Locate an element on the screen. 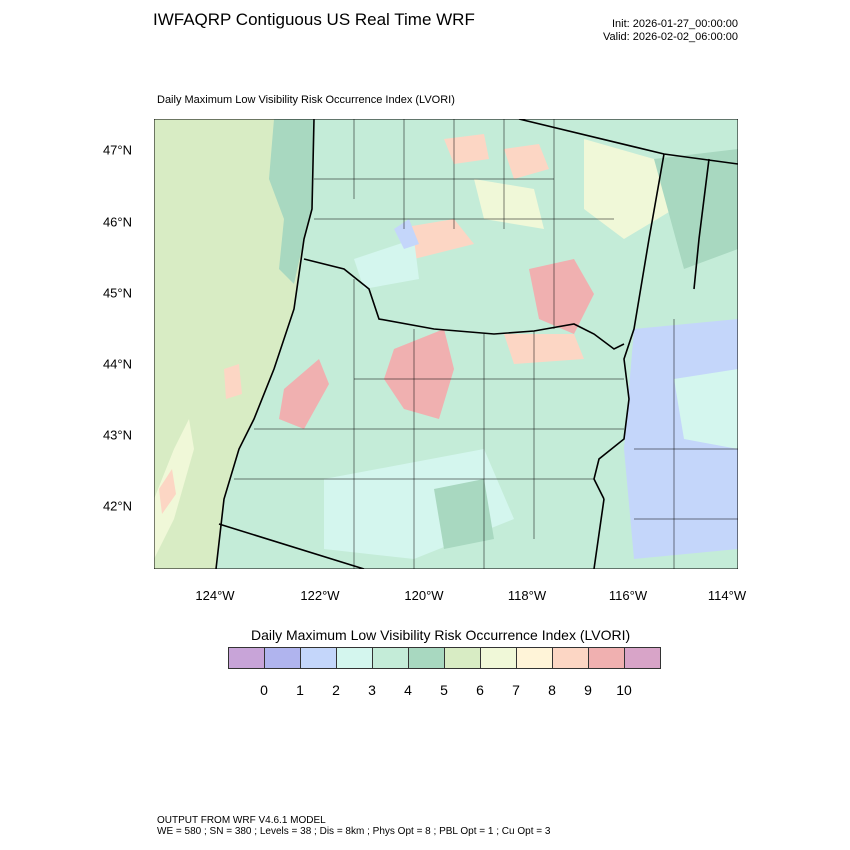  colorbar is located at coordinates (444, 658).